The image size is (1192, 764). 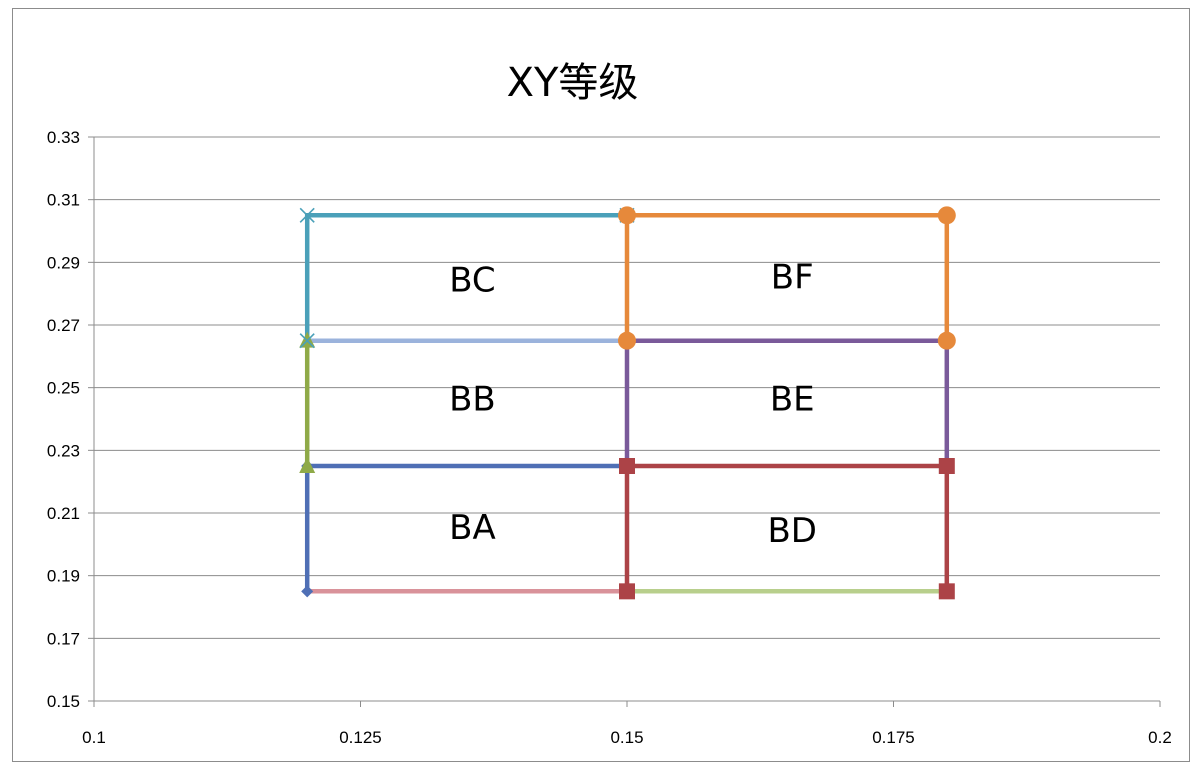 What do you see at coordinates (307, 465) in the screenshot?
I see `data-point-triangle` at bounding box center [307, 465].